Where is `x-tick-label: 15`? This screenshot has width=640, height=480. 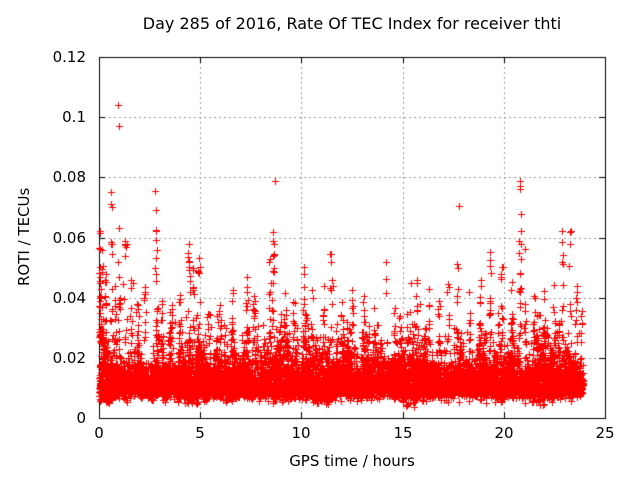
x-tick-label: 15 is located at coordinates (403, 433).